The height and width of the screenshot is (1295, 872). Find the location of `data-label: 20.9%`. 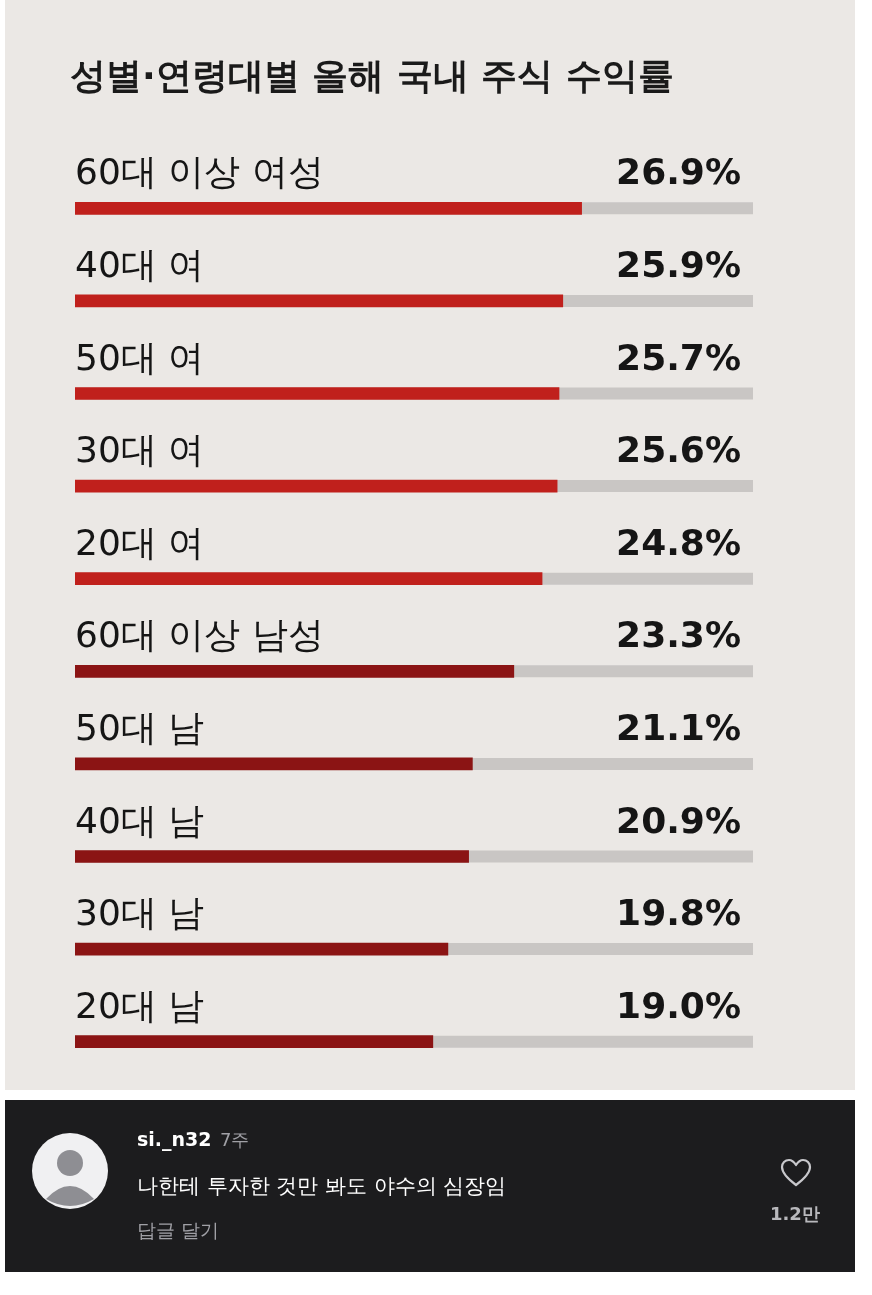

data-label: 20.9% is located at coordinates (678, 820).